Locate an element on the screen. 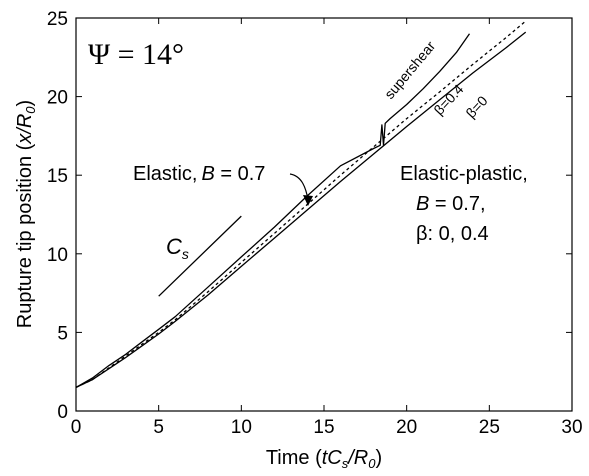  y-tick-label: 10 is located at coordinates (57, 255).